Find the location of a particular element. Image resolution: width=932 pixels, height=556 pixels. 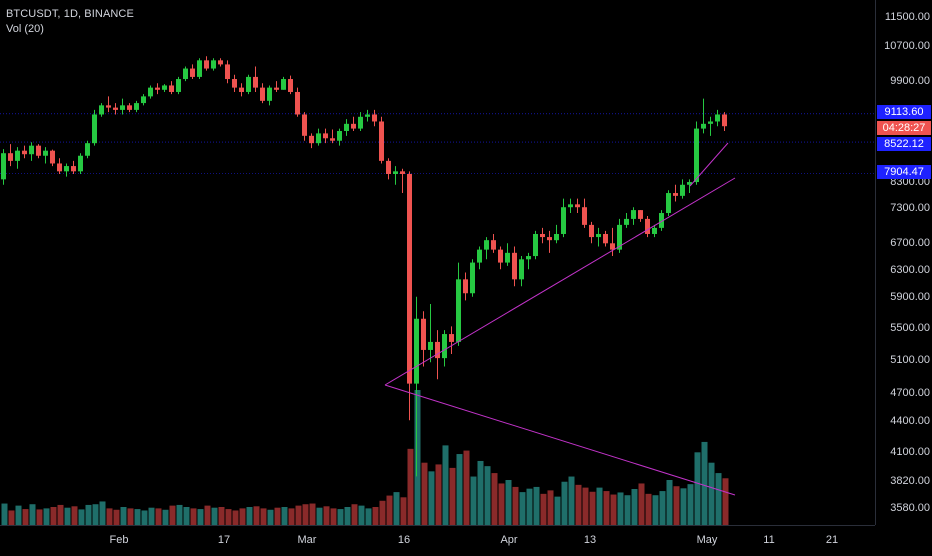

price-tick-label: 6700.00 is located at coordinates (910, 243).